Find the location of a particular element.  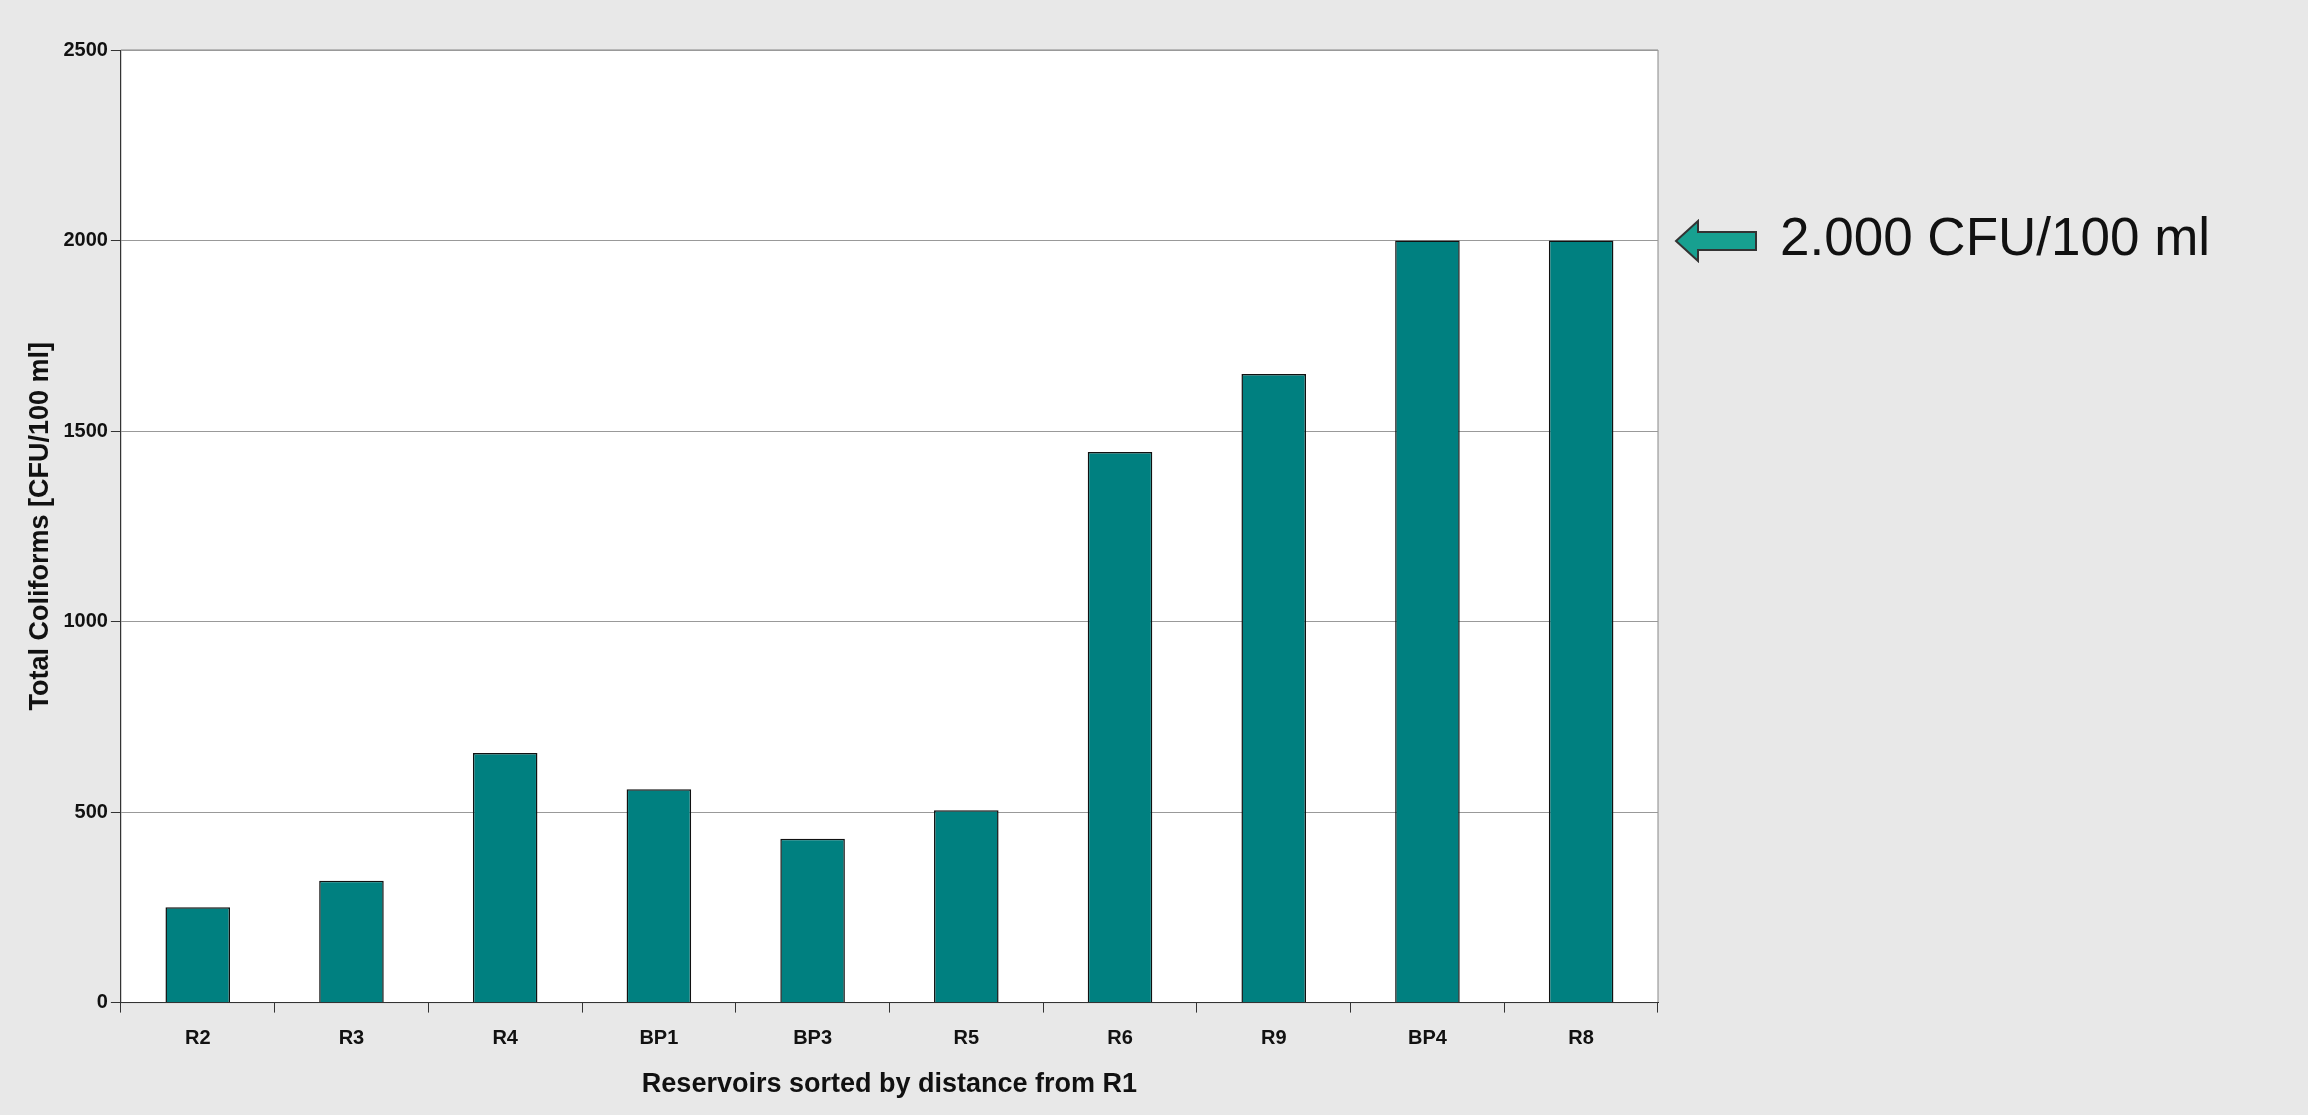

y-tick-label: 1000 is located at coordinates (85, 620).